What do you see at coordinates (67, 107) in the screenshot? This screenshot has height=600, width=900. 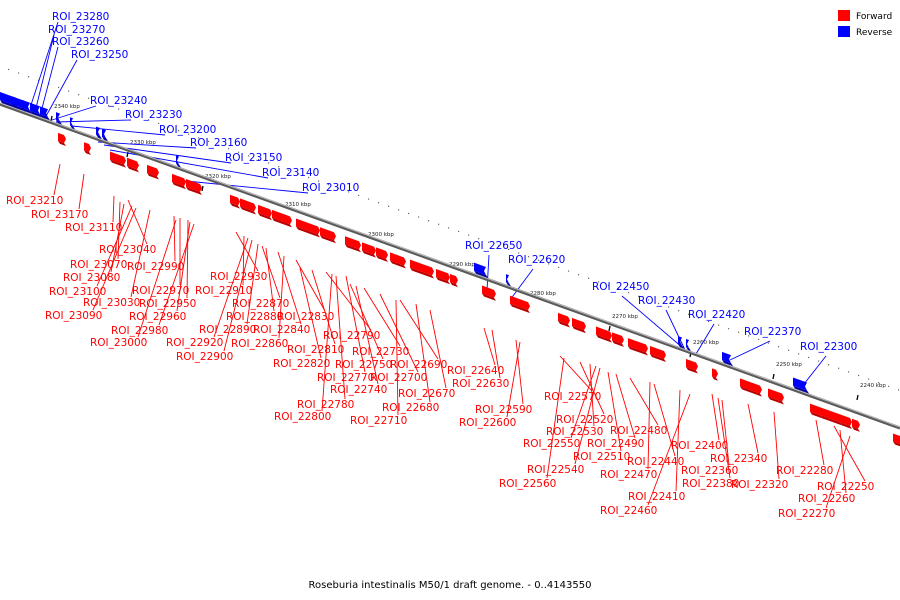 I see `tick-label: 2340 kbp` at bounding box center [67, 107].